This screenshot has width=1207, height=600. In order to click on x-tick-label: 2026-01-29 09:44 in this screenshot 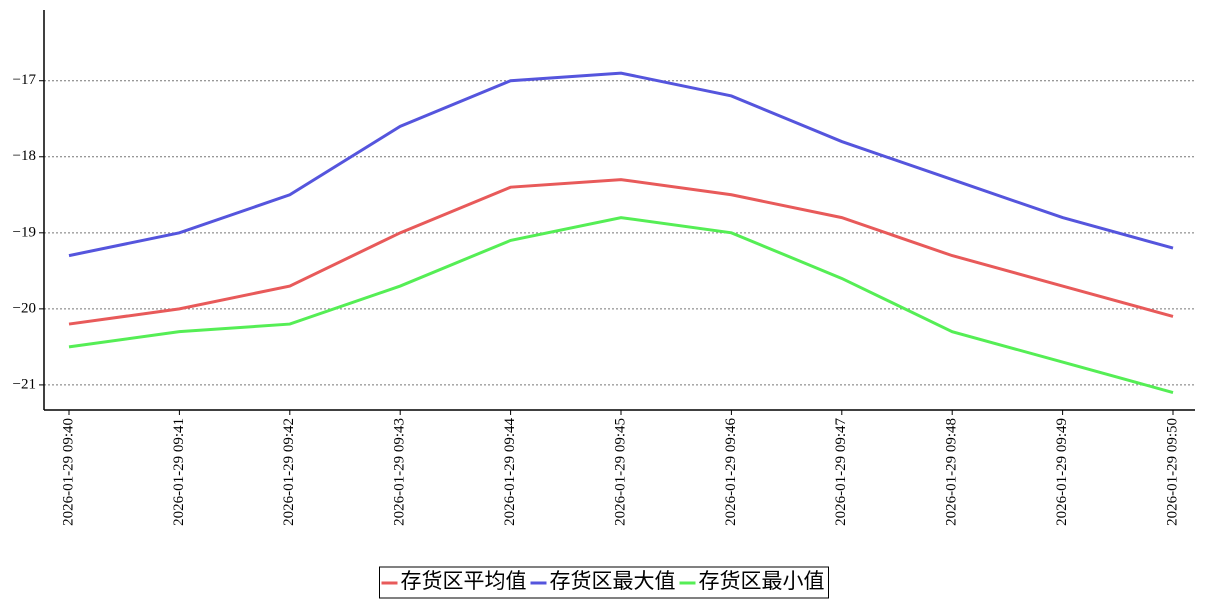, I will do `click(510, 472)`.